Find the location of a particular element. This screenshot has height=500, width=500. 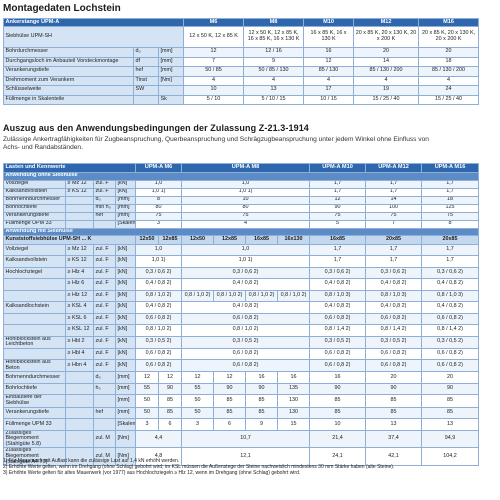

row-label: d₀ is located at coordinates (104, 377).